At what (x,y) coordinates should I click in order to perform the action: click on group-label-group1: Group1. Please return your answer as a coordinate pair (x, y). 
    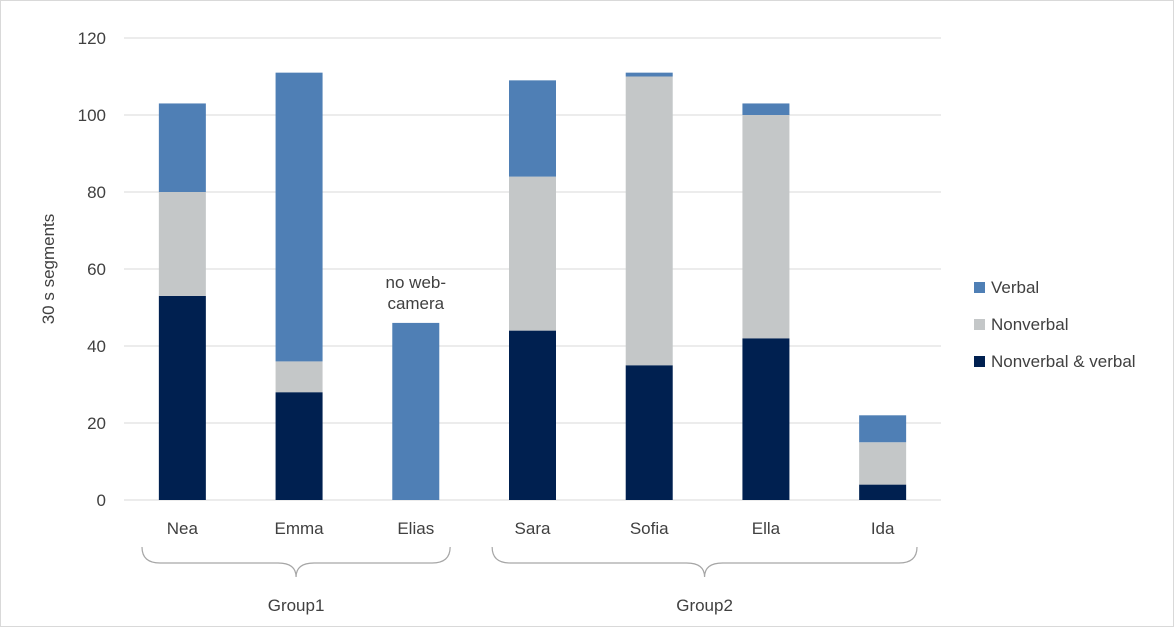
    Looking at the image, I should click on (296, 605).